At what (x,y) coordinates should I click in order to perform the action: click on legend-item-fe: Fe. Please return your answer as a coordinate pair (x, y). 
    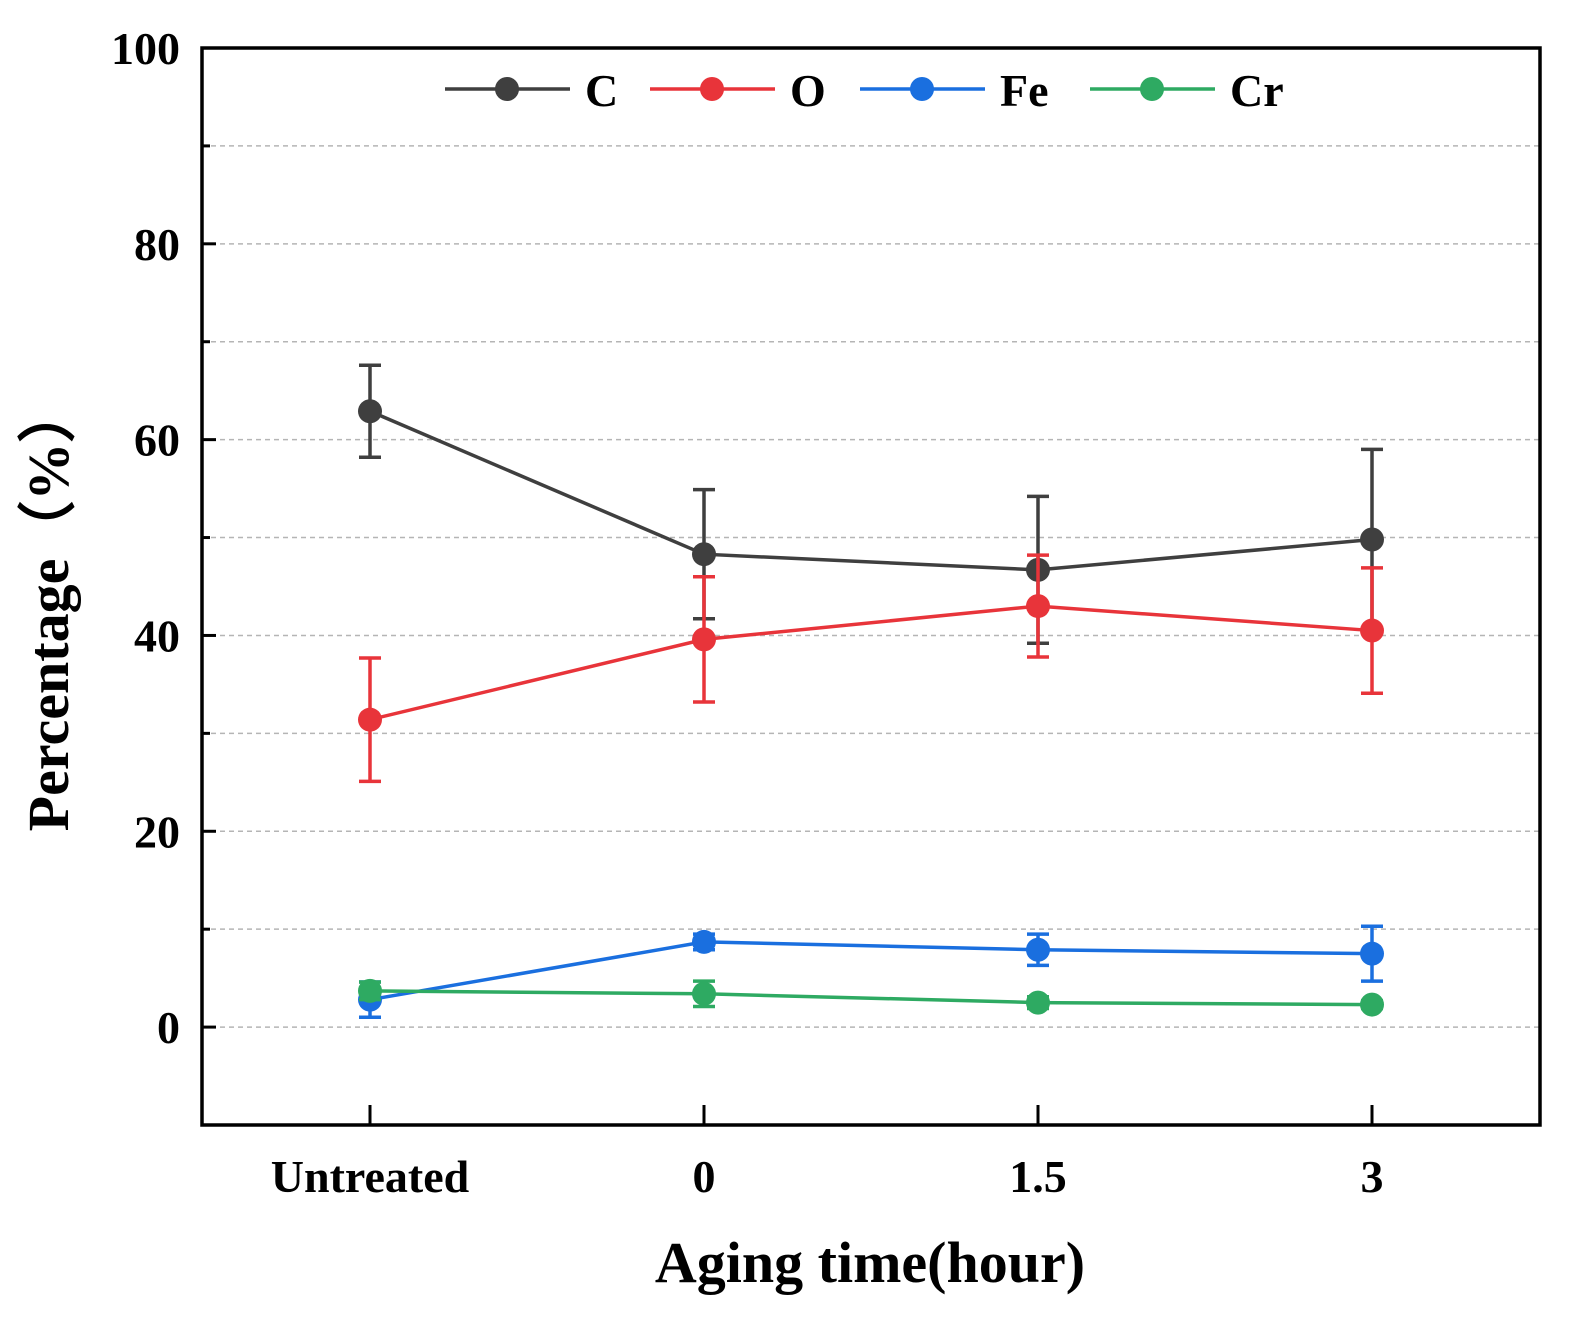
    Looking at the image, I should click on (954, 90).